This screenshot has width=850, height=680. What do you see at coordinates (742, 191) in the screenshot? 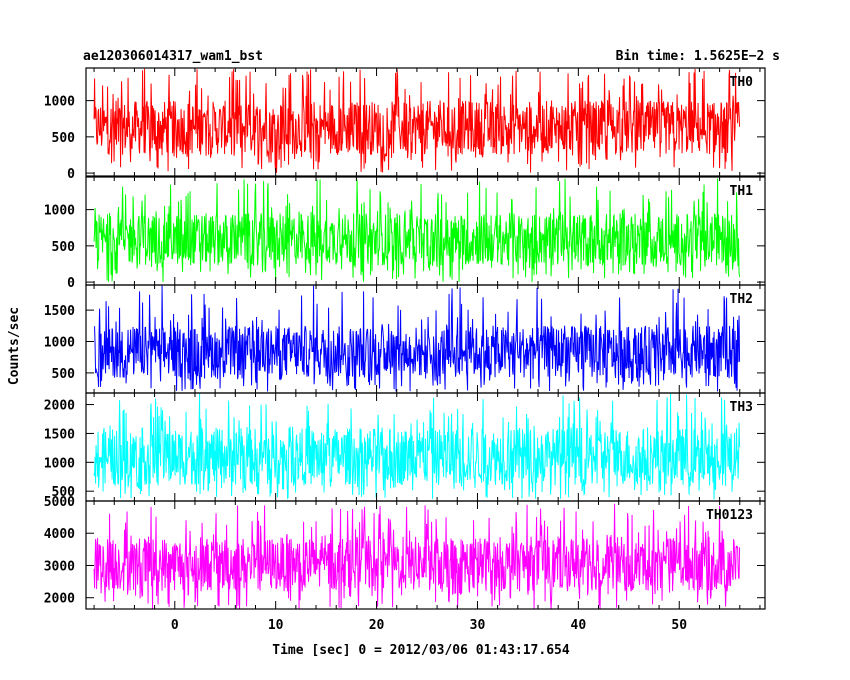
I see `series-name-th1: TH1` at bounding box center [742, 191].